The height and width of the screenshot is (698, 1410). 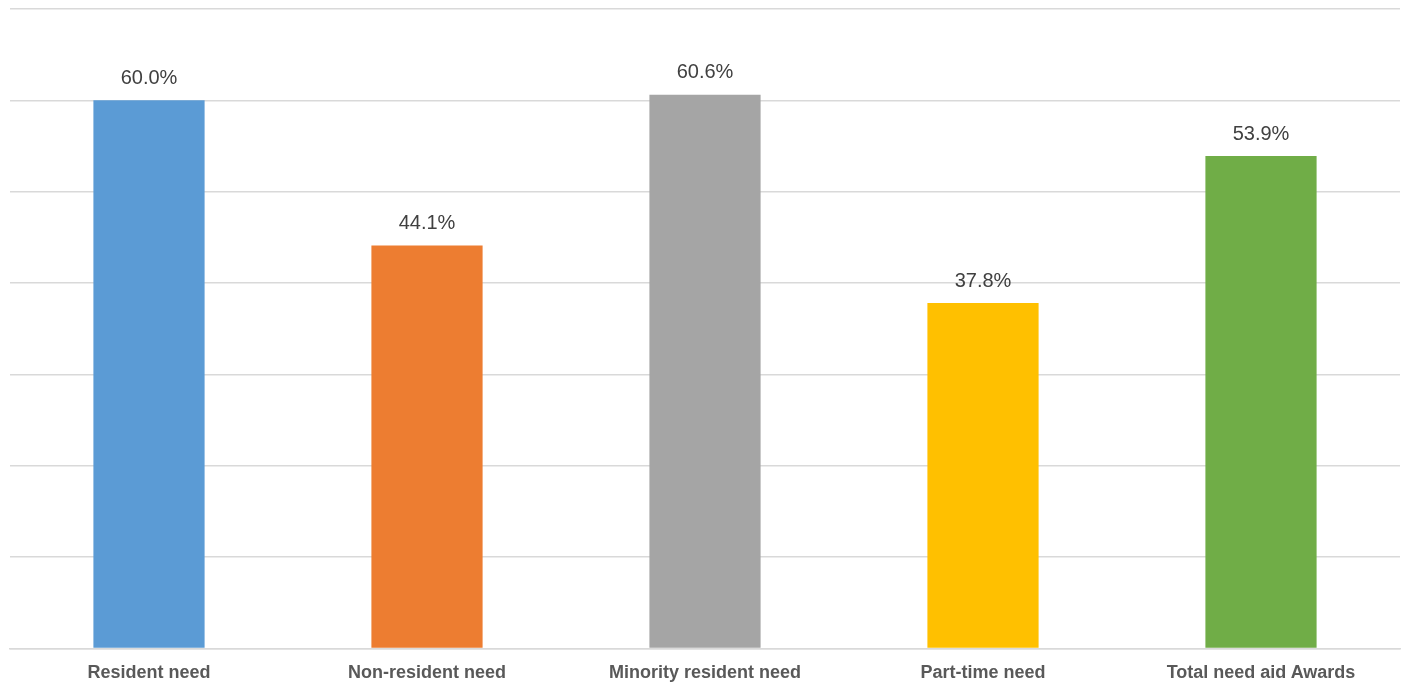 What do you see at coordinates (149, 76) in the screenshot?
I see `data-label: 60.0%` at bounding box center [149, 76].